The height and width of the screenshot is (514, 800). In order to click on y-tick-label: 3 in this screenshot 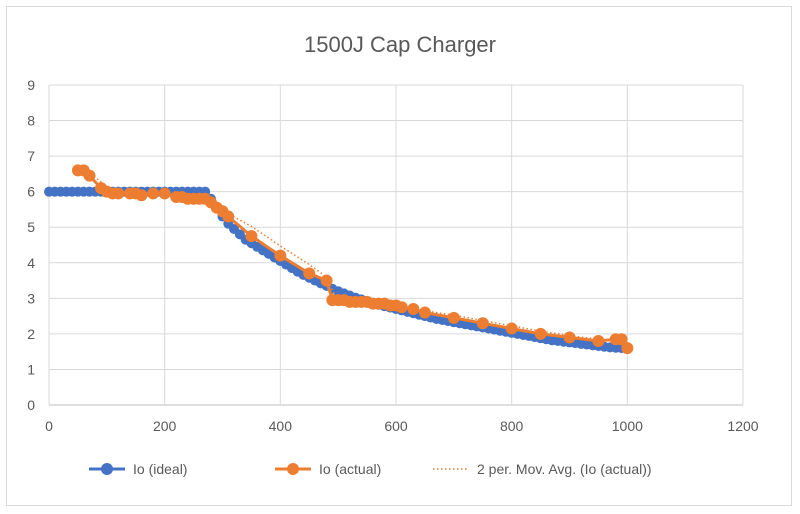, I will do `click(31, 298)`.